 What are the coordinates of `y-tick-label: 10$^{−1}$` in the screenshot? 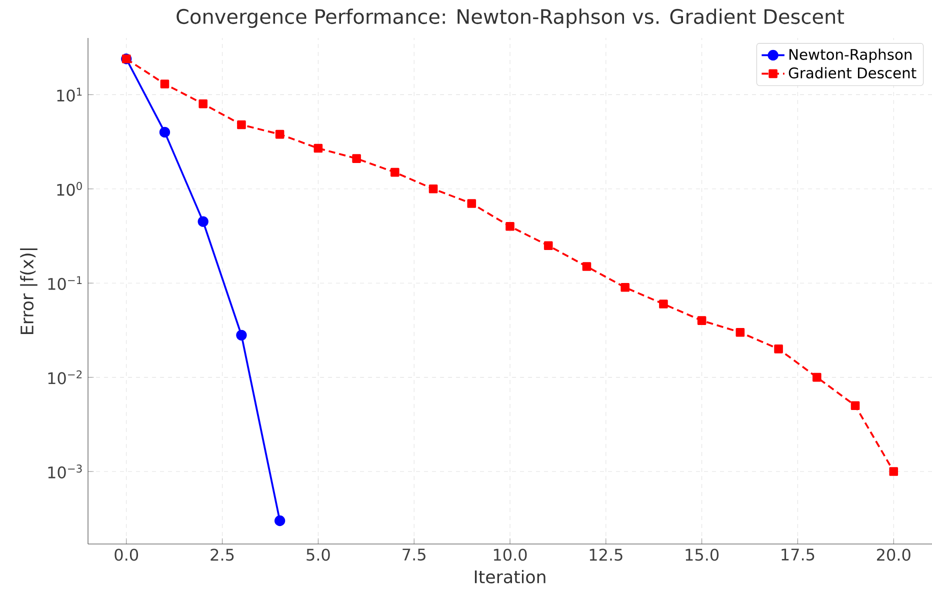 It's located at (65, 283).